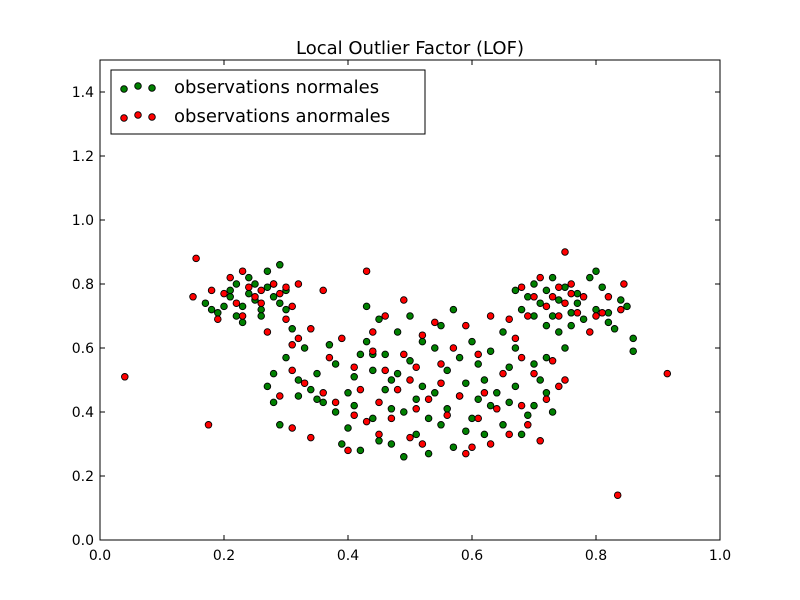  I want to click on legend-box, so click(268, 102).